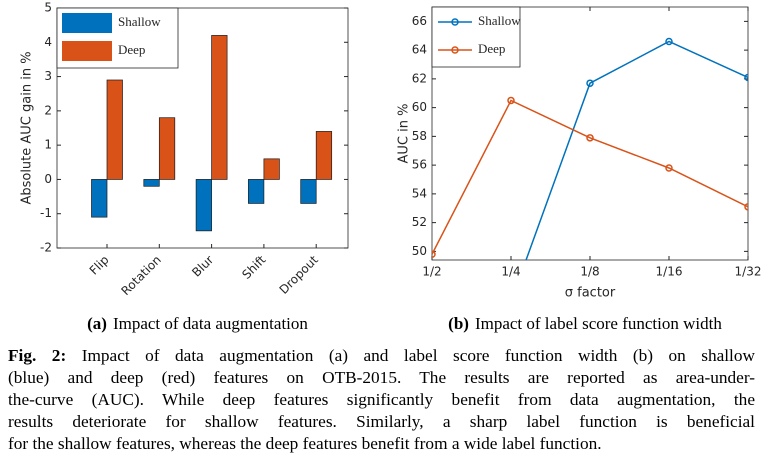  Describe the element at coordinates (419, 107) in the screenshot. I see `y-tick-label: 60` at that location.